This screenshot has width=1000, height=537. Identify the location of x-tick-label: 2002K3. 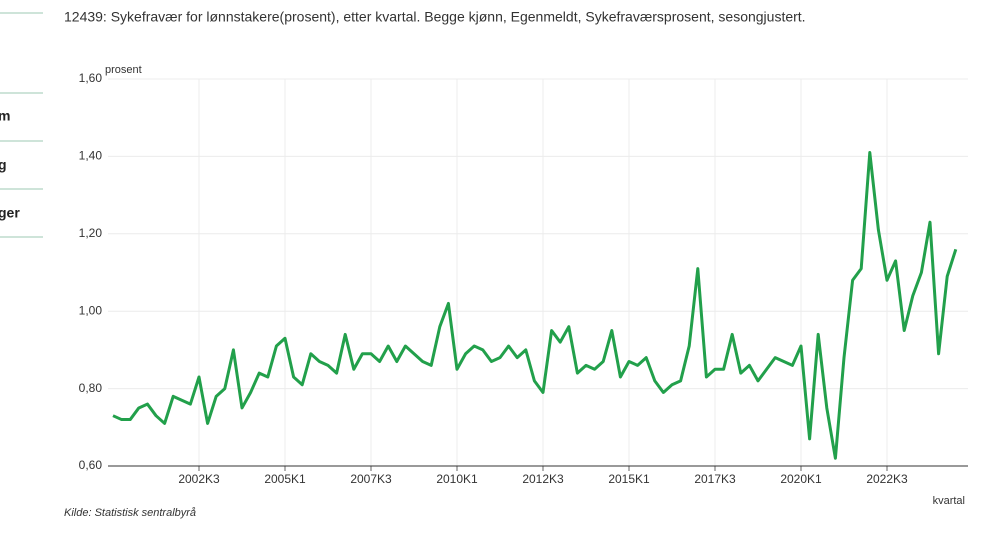
(199, 479).